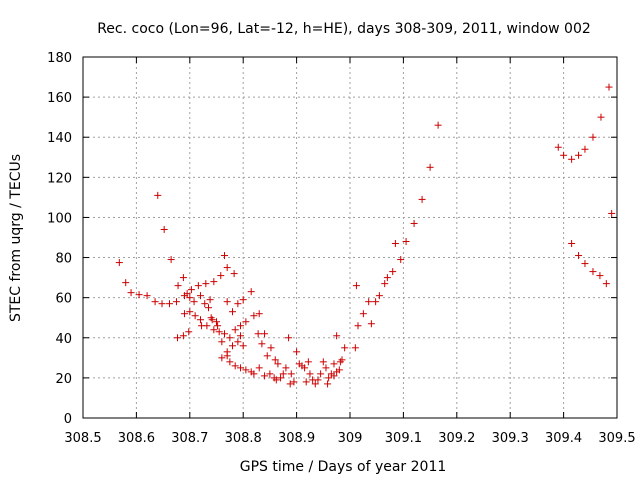  I want to click on y-tick-label: 60, so click(63, 299).